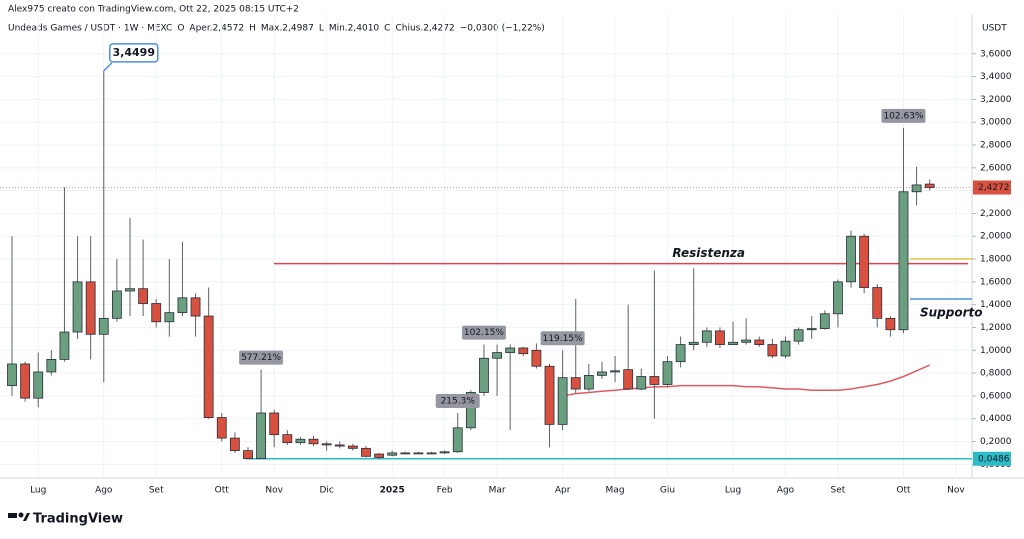  What do you see at coordinates (996, 351) in the screenshot?
I see `y-tick-label: 1,0000` at bounding box center [996, 351].